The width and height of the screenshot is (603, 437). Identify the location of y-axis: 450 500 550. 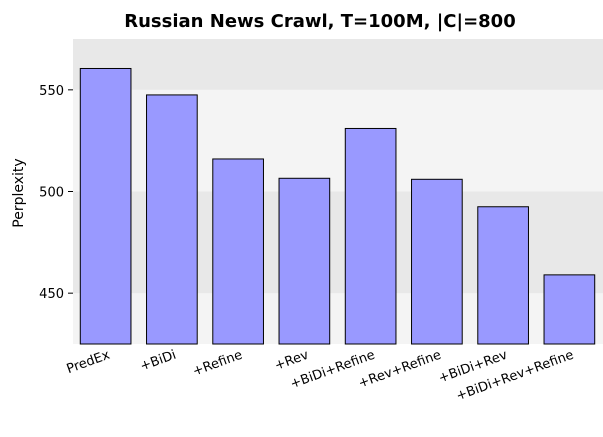
(56, 193).